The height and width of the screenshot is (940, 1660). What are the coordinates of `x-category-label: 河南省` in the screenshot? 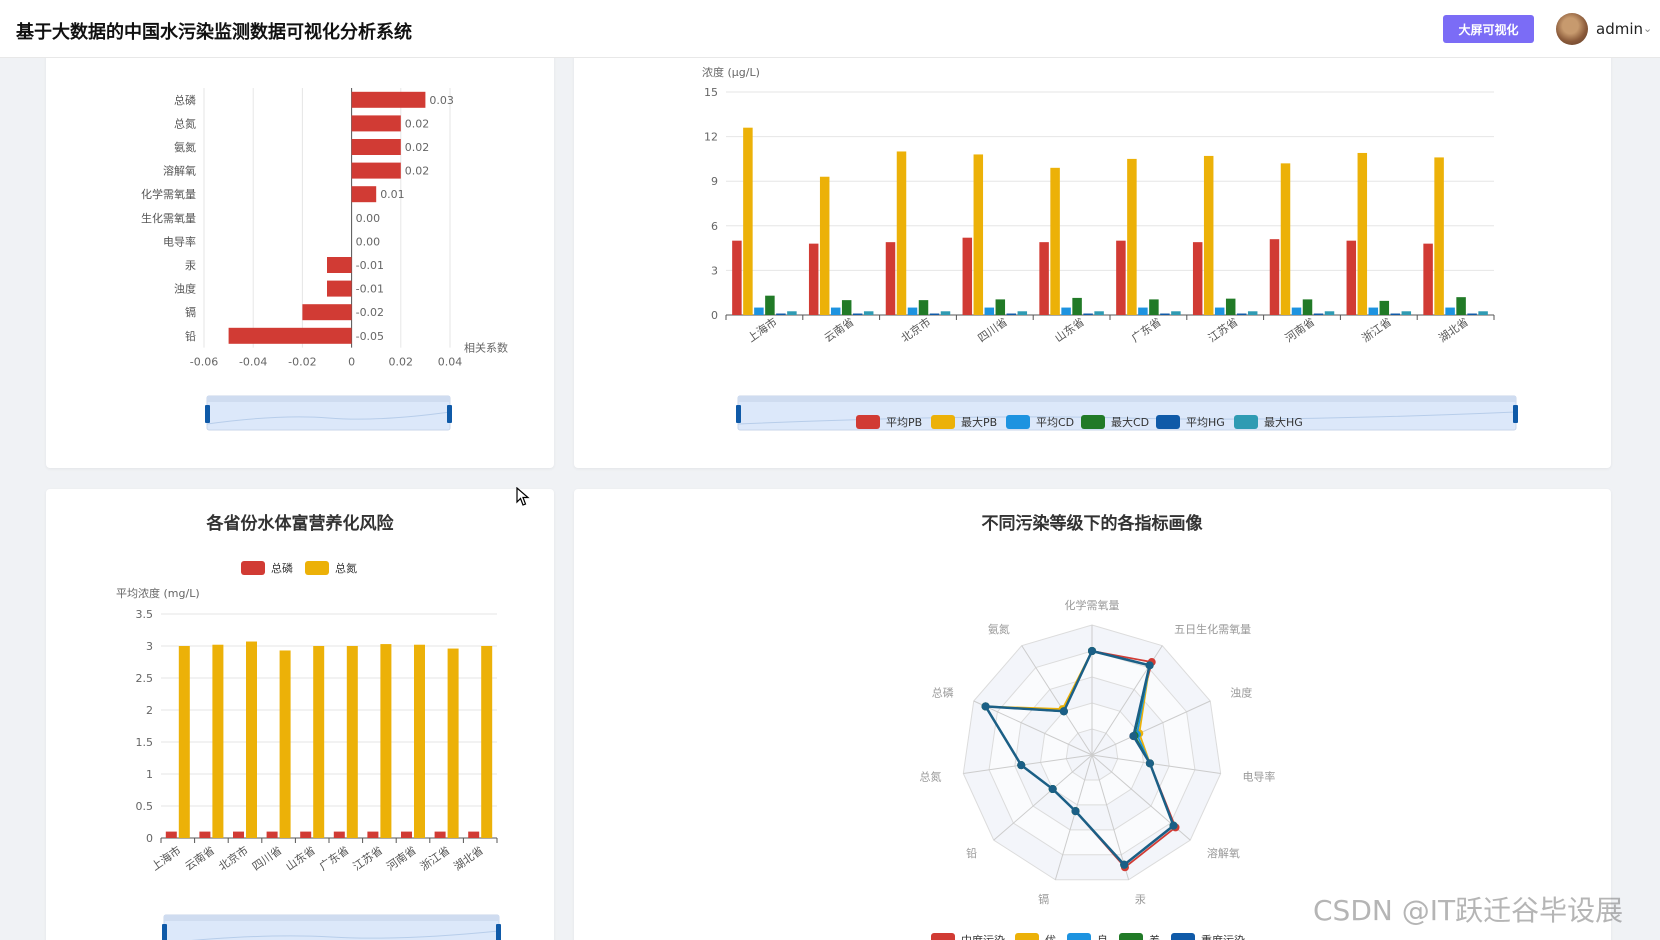 It's located at (401, 859).